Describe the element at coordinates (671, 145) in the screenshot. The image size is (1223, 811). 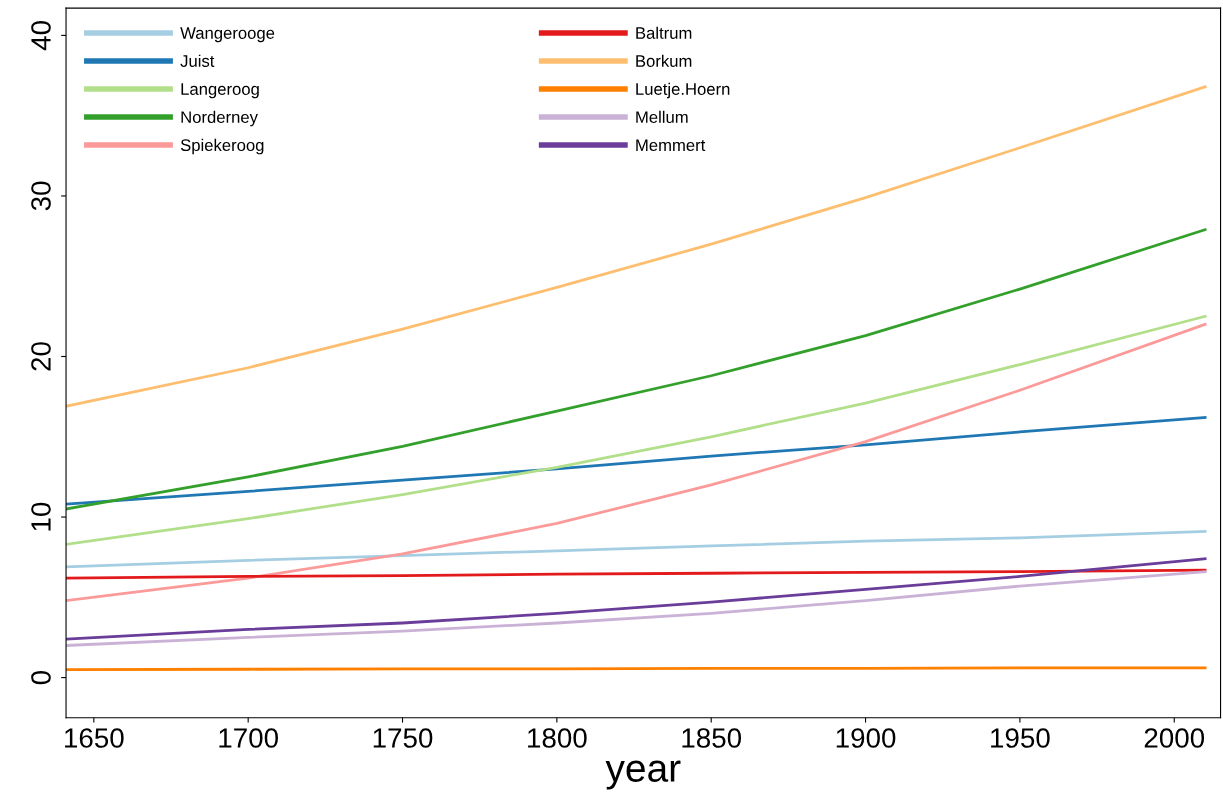
I see `legend-label: Memmert` at that location.